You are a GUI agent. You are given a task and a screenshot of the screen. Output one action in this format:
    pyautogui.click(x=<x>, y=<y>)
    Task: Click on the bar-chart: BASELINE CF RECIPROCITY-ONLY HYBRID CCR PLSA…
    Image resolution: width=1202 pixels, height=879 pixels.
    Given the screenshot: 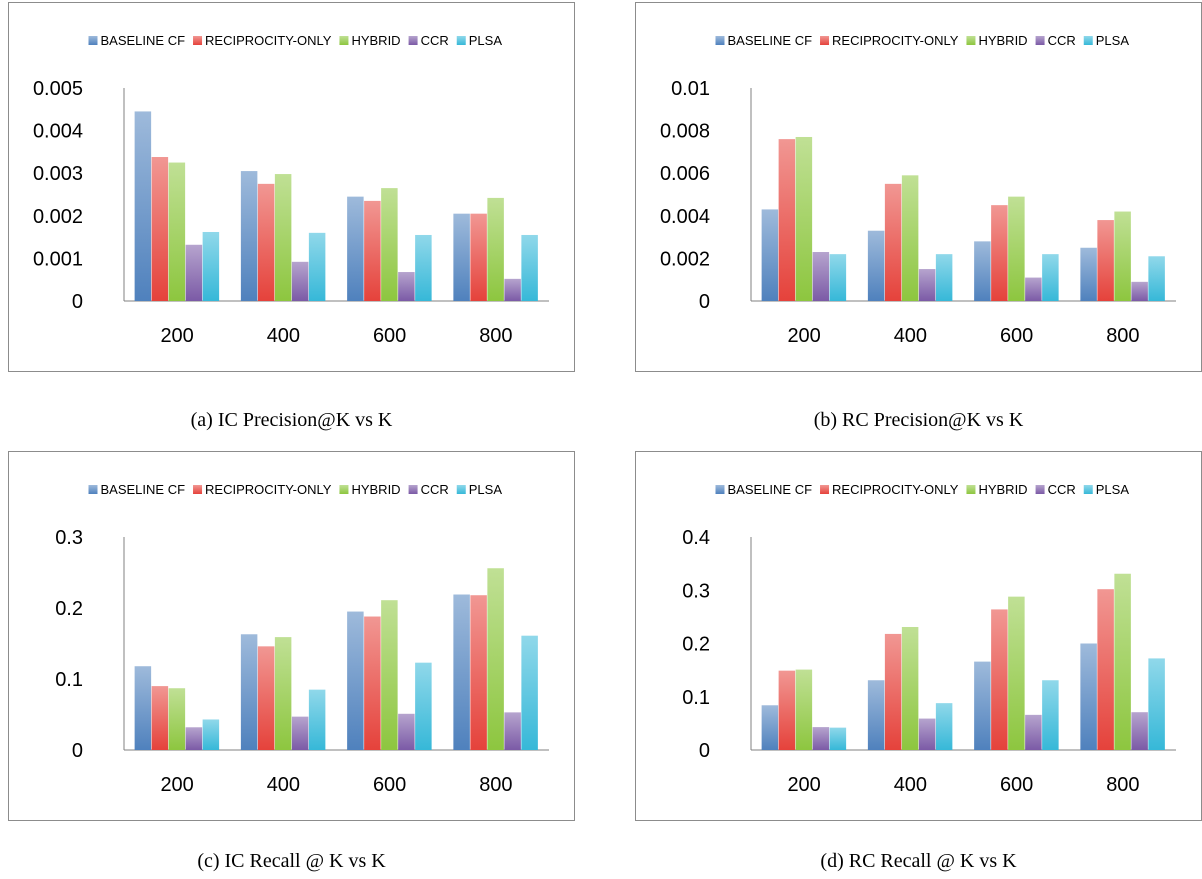 What is the action you would take?
    pyautogui.click(x=929, y=639)
    